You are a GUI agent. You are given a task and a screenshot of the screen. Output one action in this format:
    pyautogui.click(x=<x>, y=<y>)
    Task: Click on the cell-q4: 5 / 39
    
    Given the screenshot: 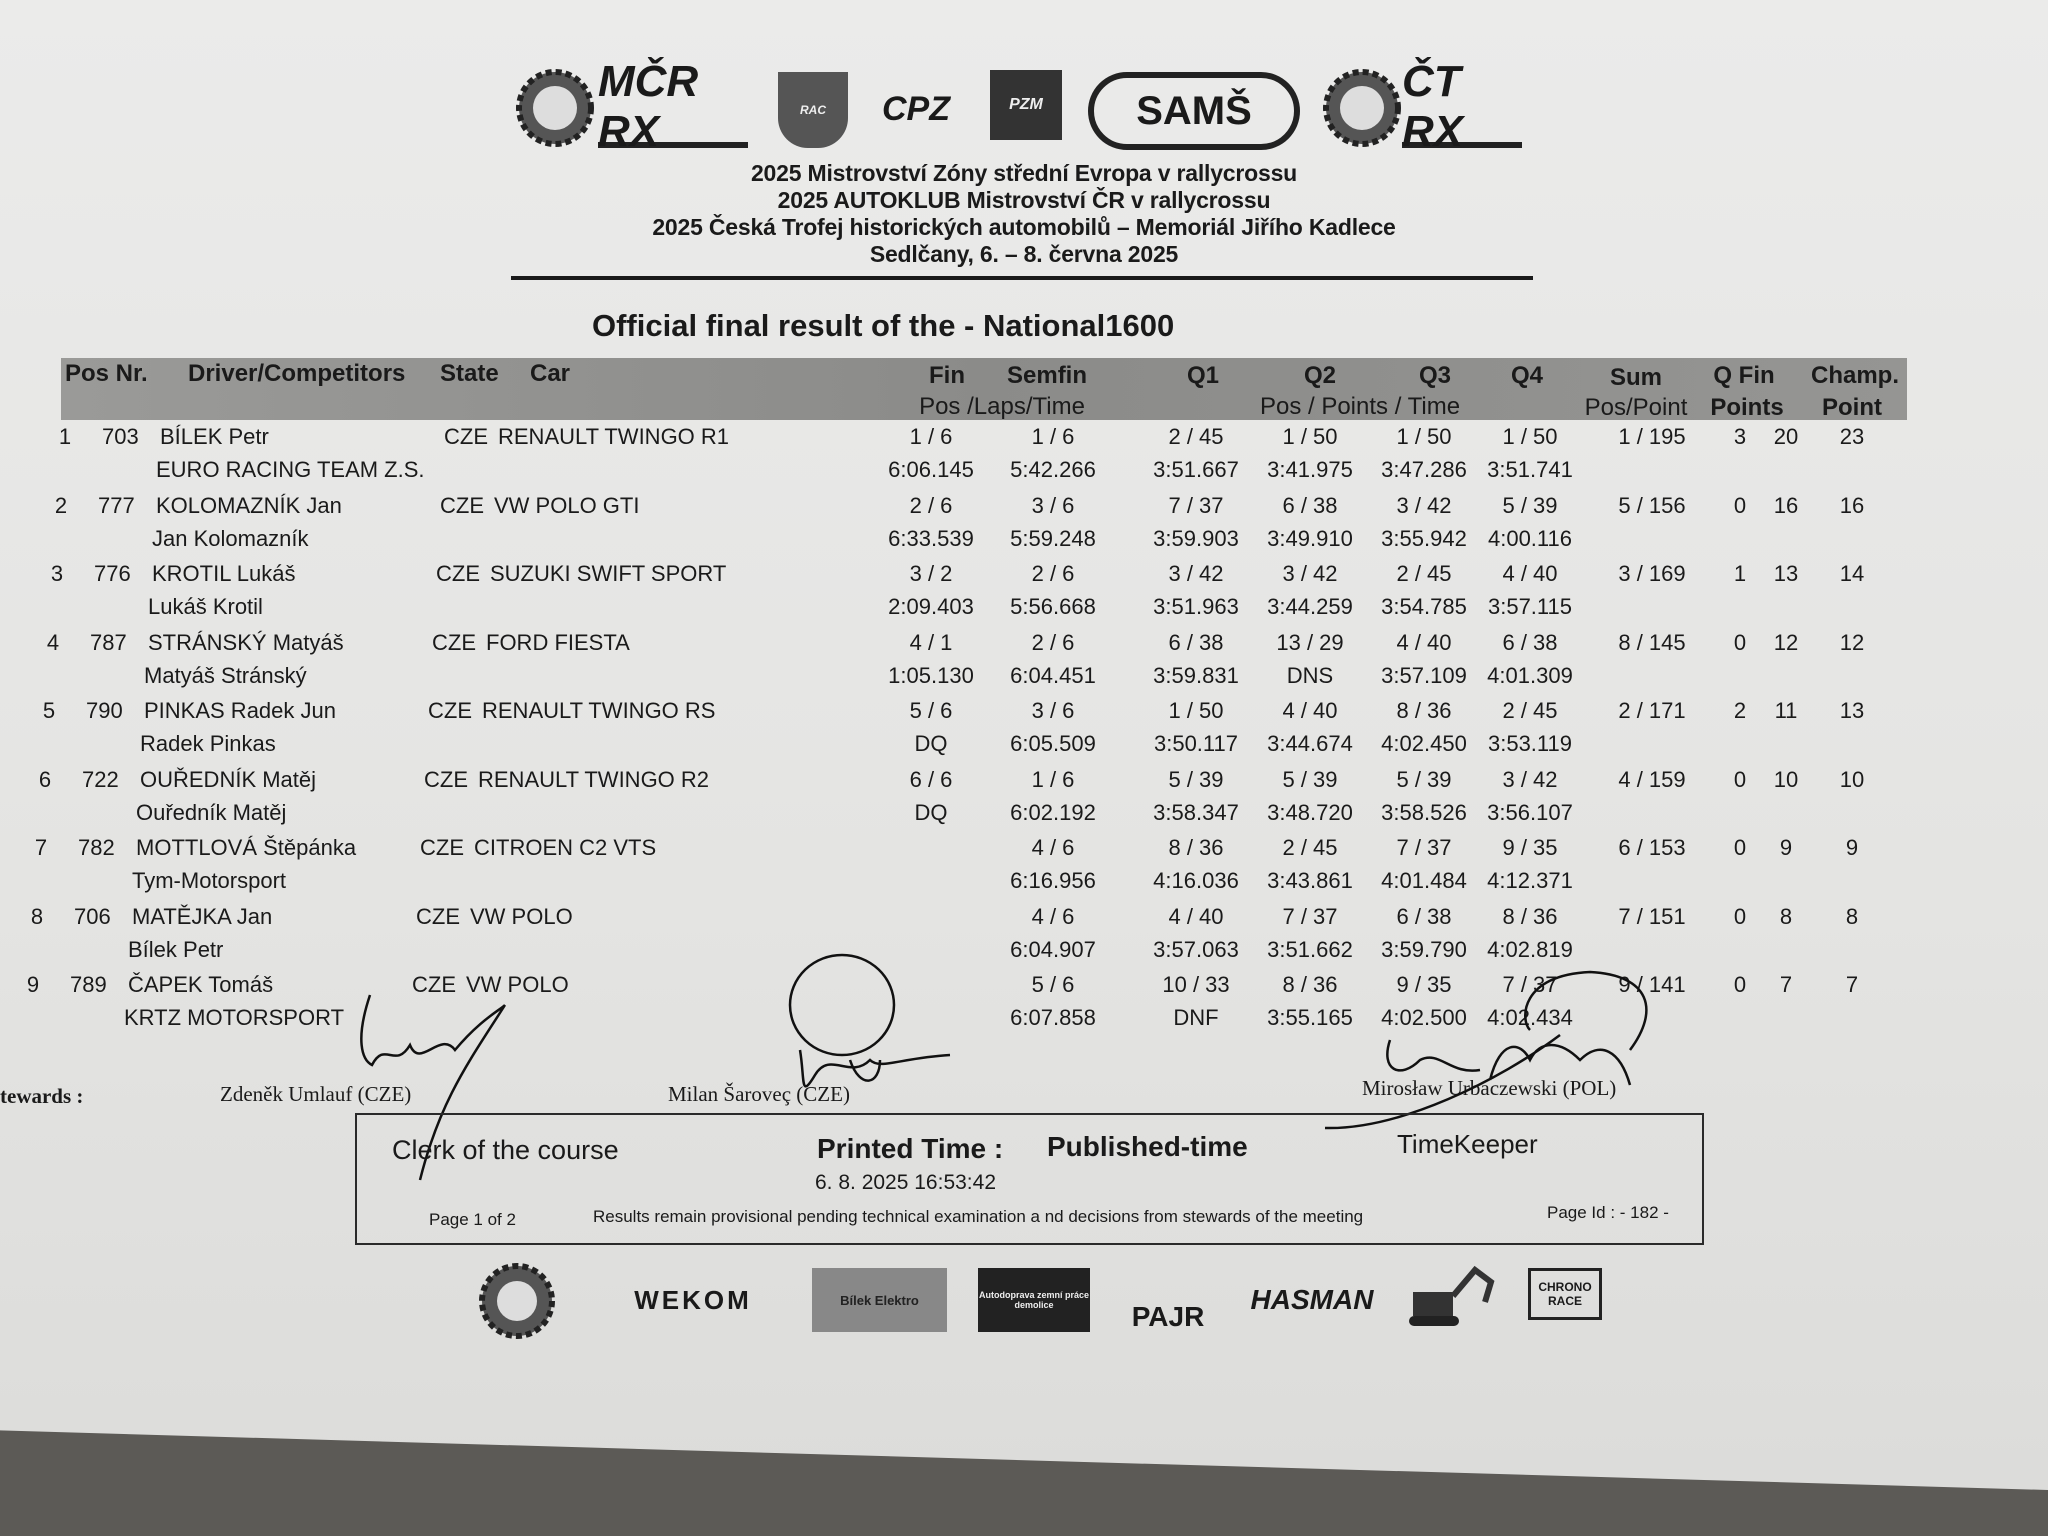 What is the action you would take?
    pyautogui.click(x=1530, y=505)
    